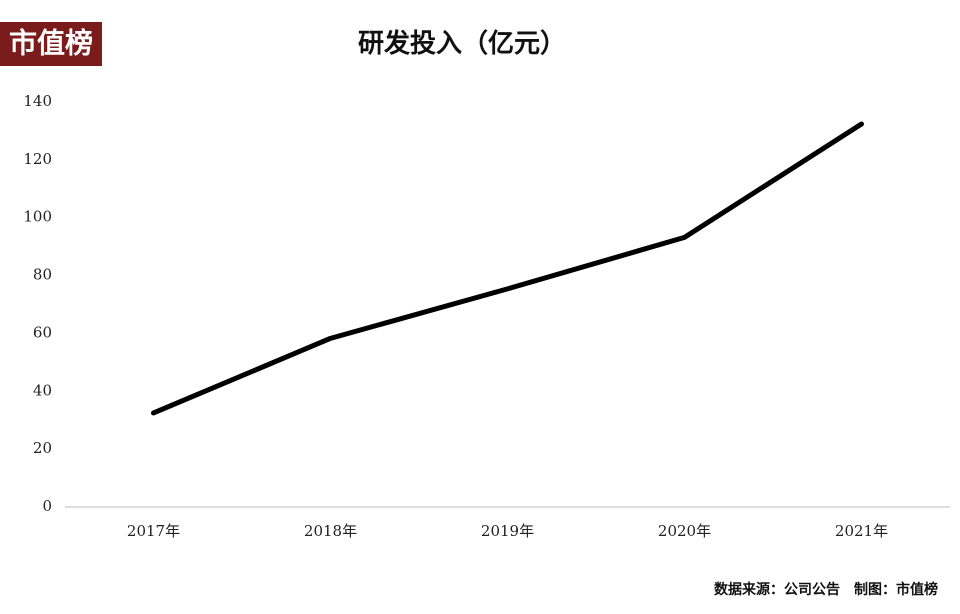 The height and width of the screenshot is (614, 960). What do you see at coordinates (42, 390) in the screenshot?
I see `y-tick-label: 40` at bounding box center [42, 390].